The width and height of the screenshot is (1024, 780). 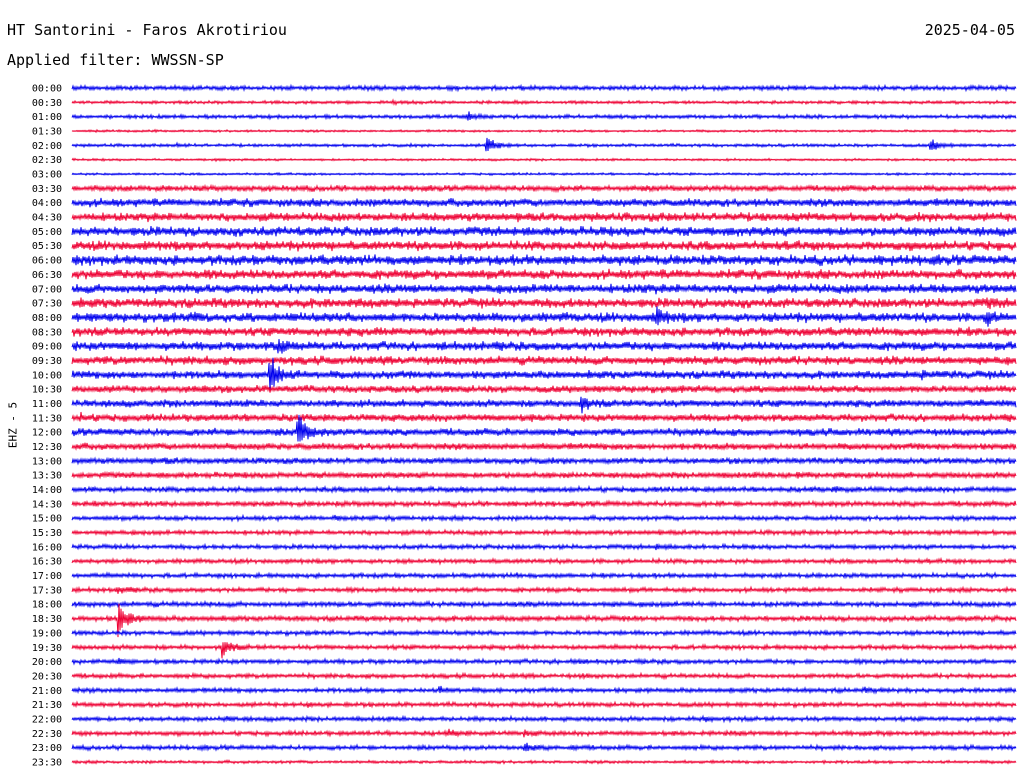 I want to click on time-tick-label: 09:00, so click(x=47, y=347).